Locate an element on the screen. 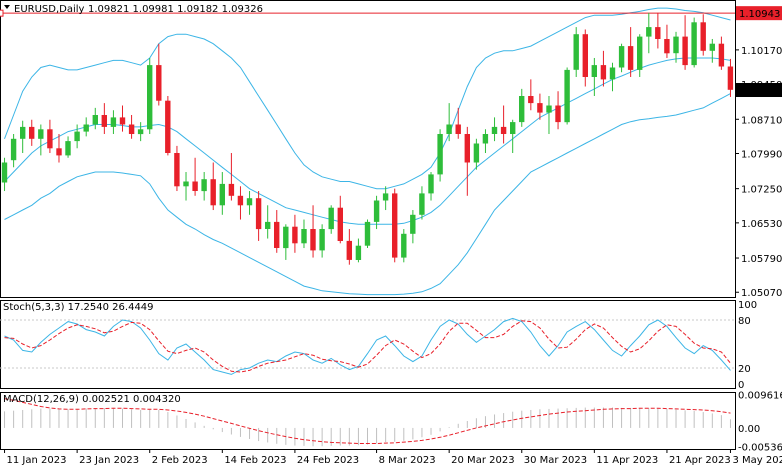  last-price-tag is located at coordinates (759, 90).